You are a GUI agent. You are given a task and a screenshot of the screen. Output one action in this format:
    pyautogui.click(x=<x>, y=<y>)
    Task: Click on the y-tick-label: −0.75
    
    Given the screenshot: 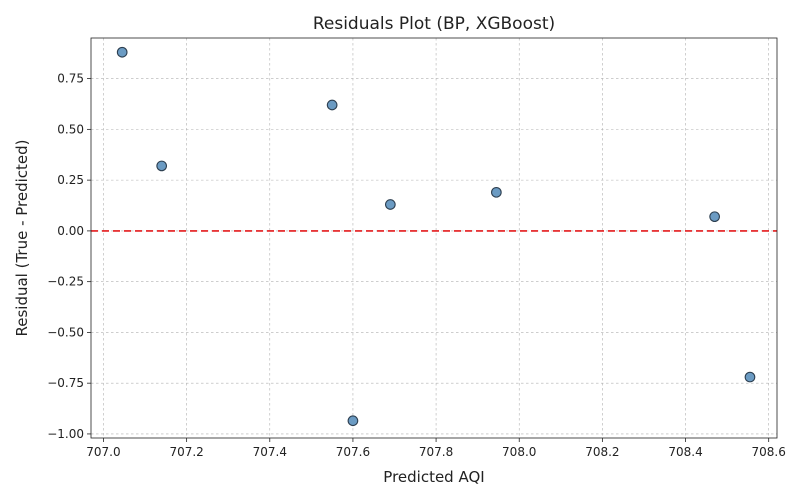 What is the action you would take?
    pyautogui.click(x=65, y=383)
    